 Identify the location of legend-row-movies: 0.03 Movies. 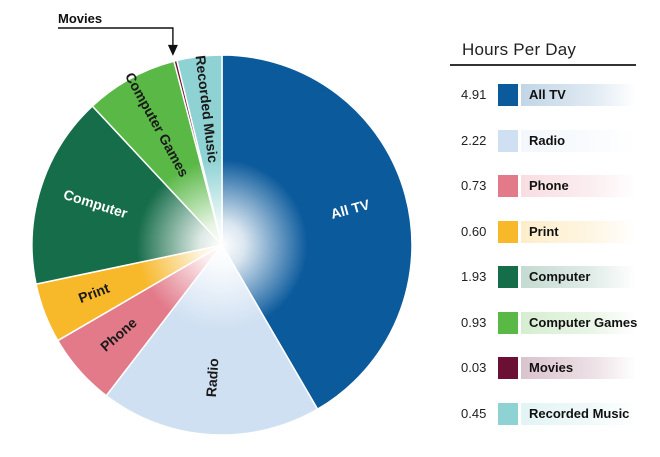
(543, 368).